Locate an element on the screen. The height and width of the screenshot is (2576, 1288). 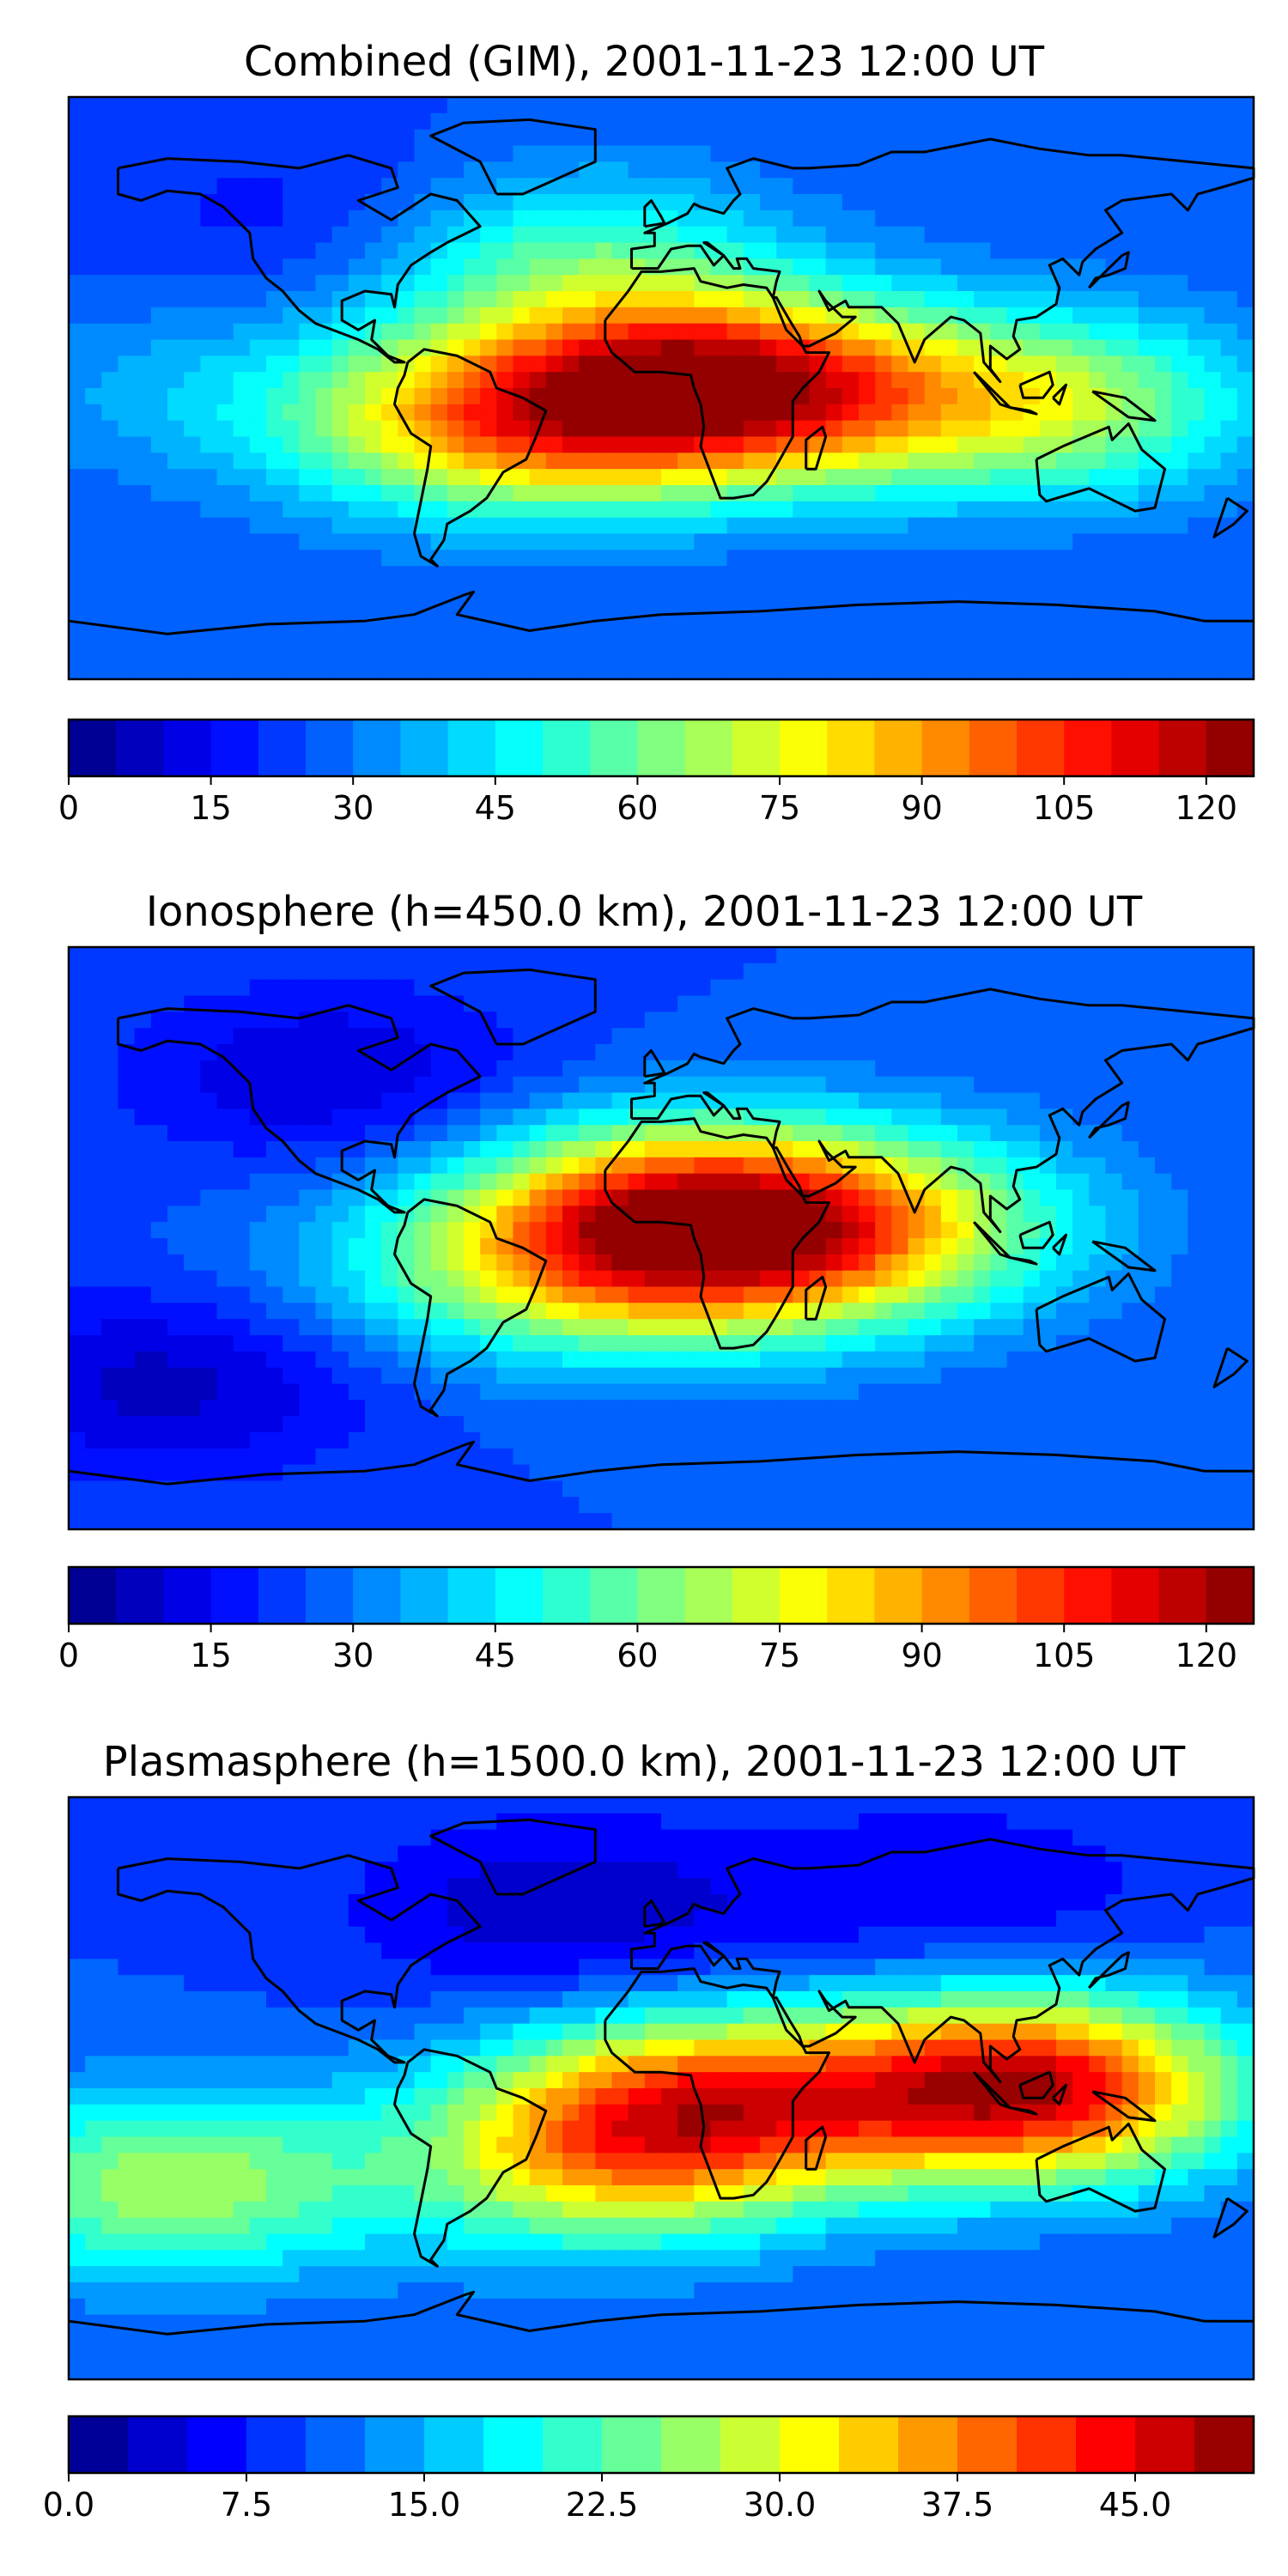
colorbar-tick-label: 15.0 is located at coordinates (424, 2505).